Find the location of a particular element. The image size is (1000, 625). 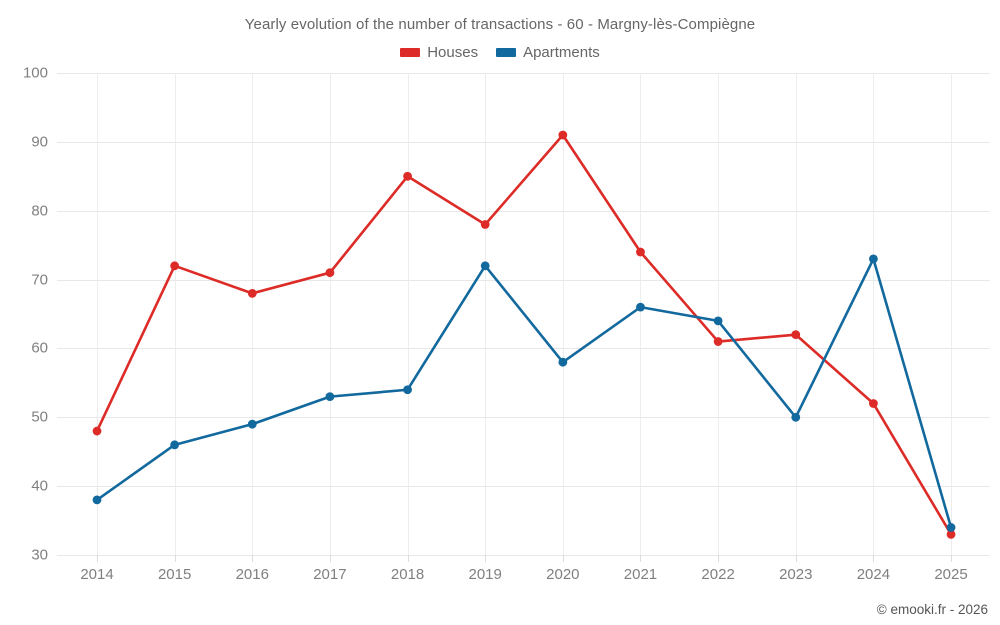

x-axis-tick-label: 2023 is located at coordinates (796, 574).